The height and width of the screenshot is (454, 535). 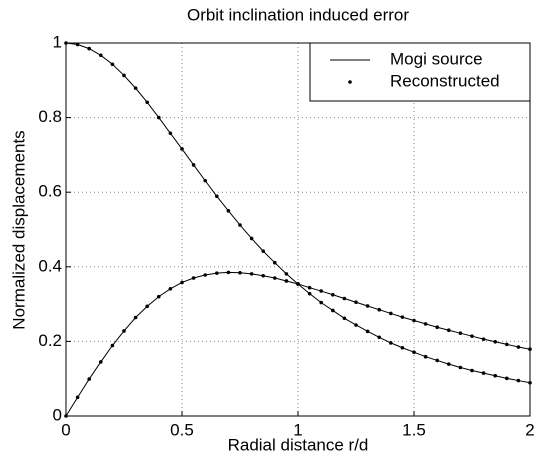 What do you see at coordinates (65, 429) in the screenshot?
I see `x-tick-label: 0` at bounding box center [65, 429].